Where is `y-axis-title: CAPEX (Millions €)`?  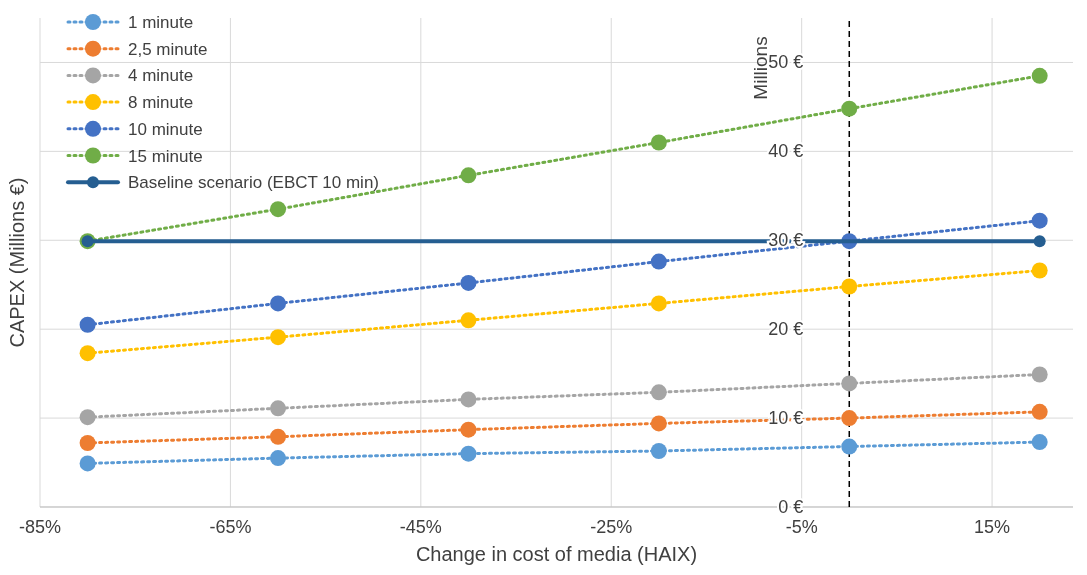 y-axis-title: CAPEX (Millions €) is located at coordinates (17, 262).